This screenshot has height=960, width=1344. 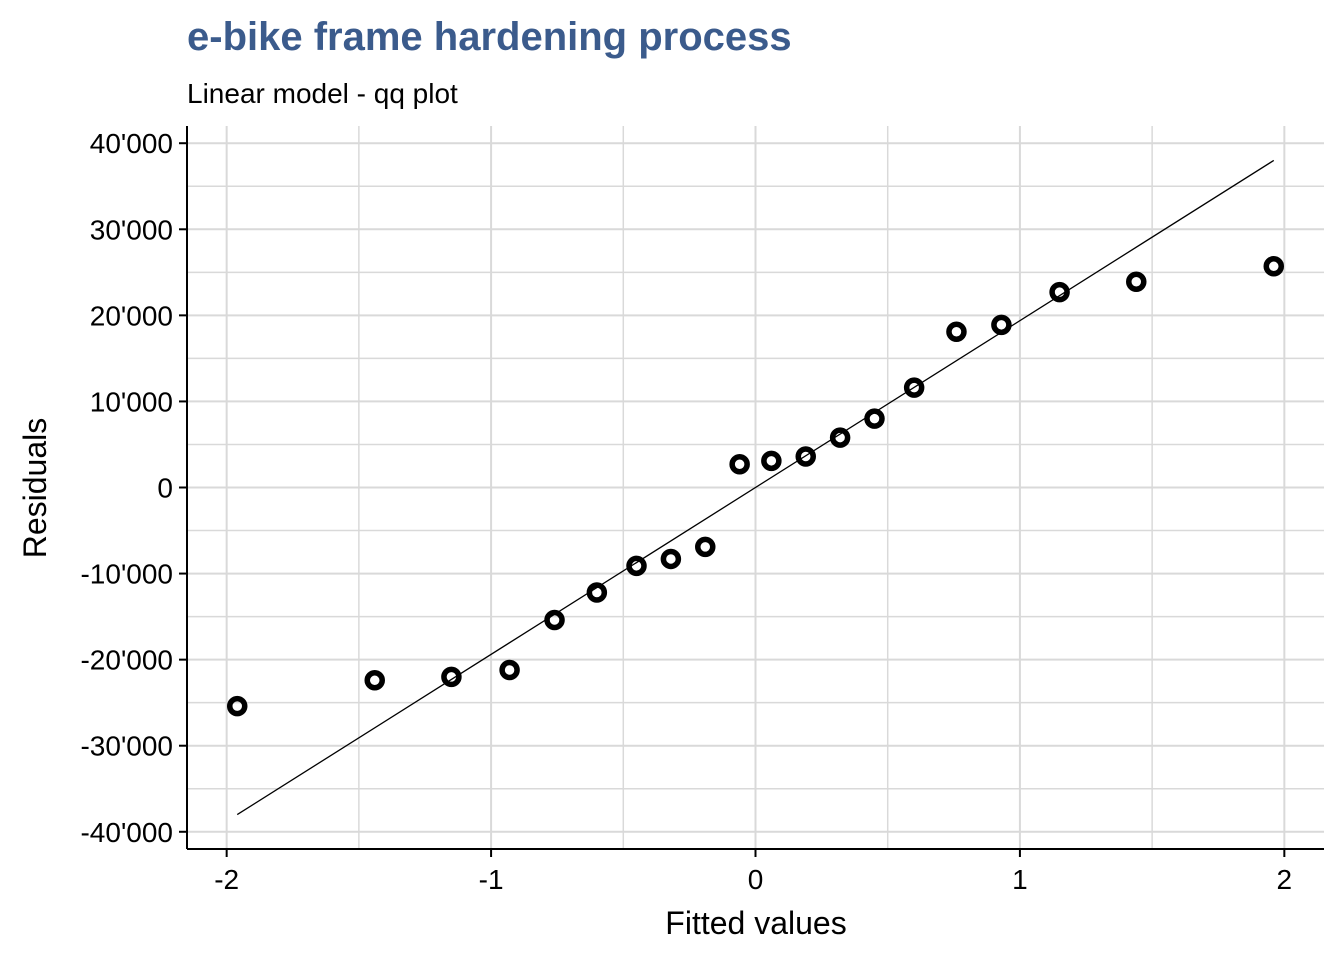 I want to click on y-tick-label: 40'000, so click(x=131, y=143).